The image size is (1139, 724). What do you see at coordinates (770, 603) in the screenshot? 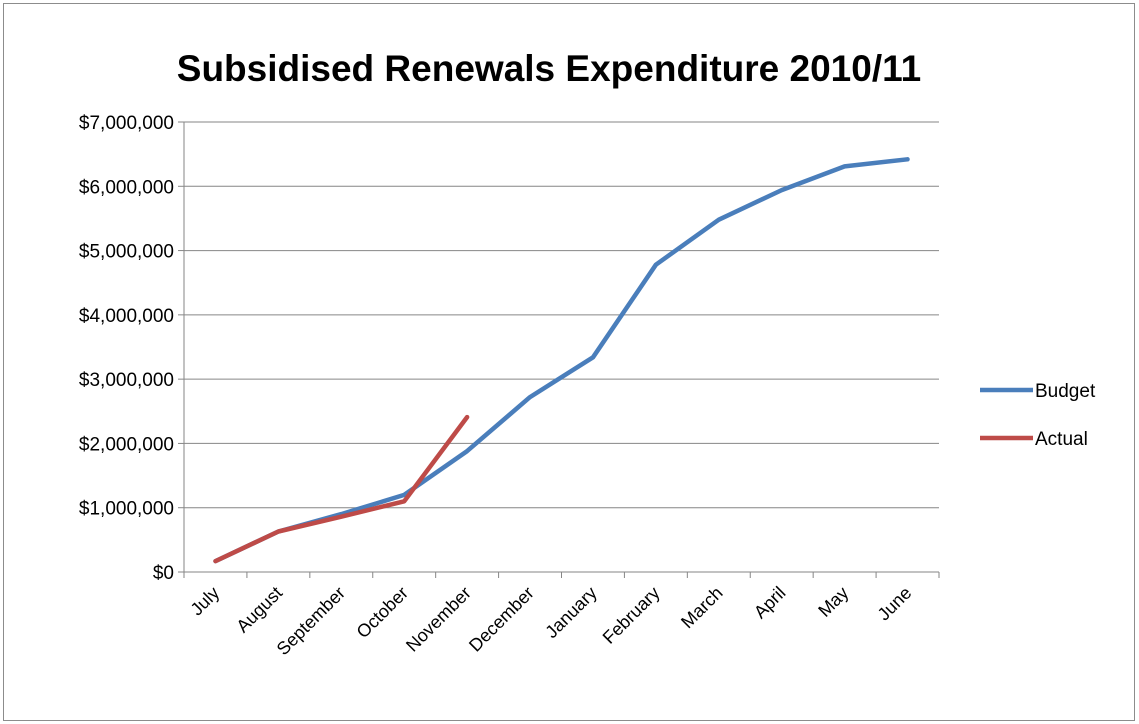
I see `x-tick-label: April` at bounding box center [770, 603].